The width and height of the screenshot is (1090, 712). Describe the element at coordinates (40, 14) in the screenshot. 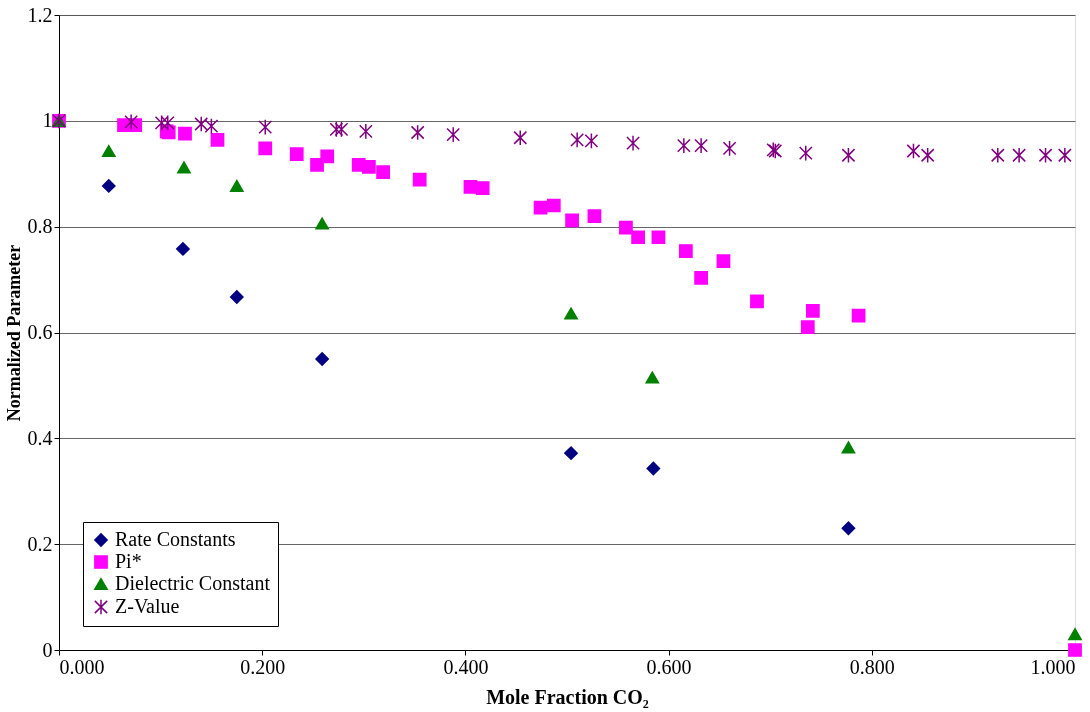

I see `y-tick-label: 1.2` at that location.